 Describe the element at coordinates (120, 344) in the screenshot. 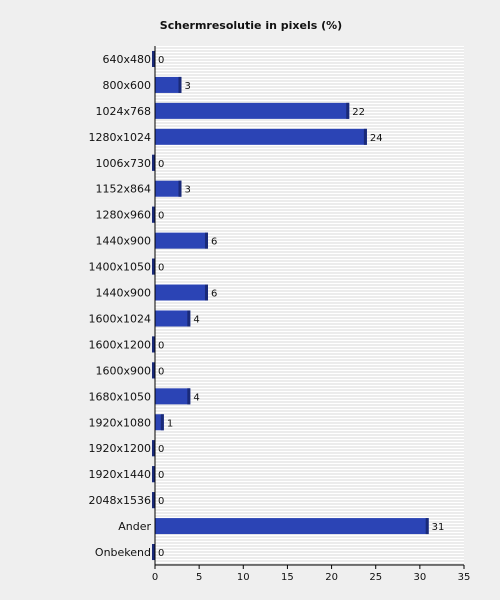

I see `category-label: 1600x1200` at that location.